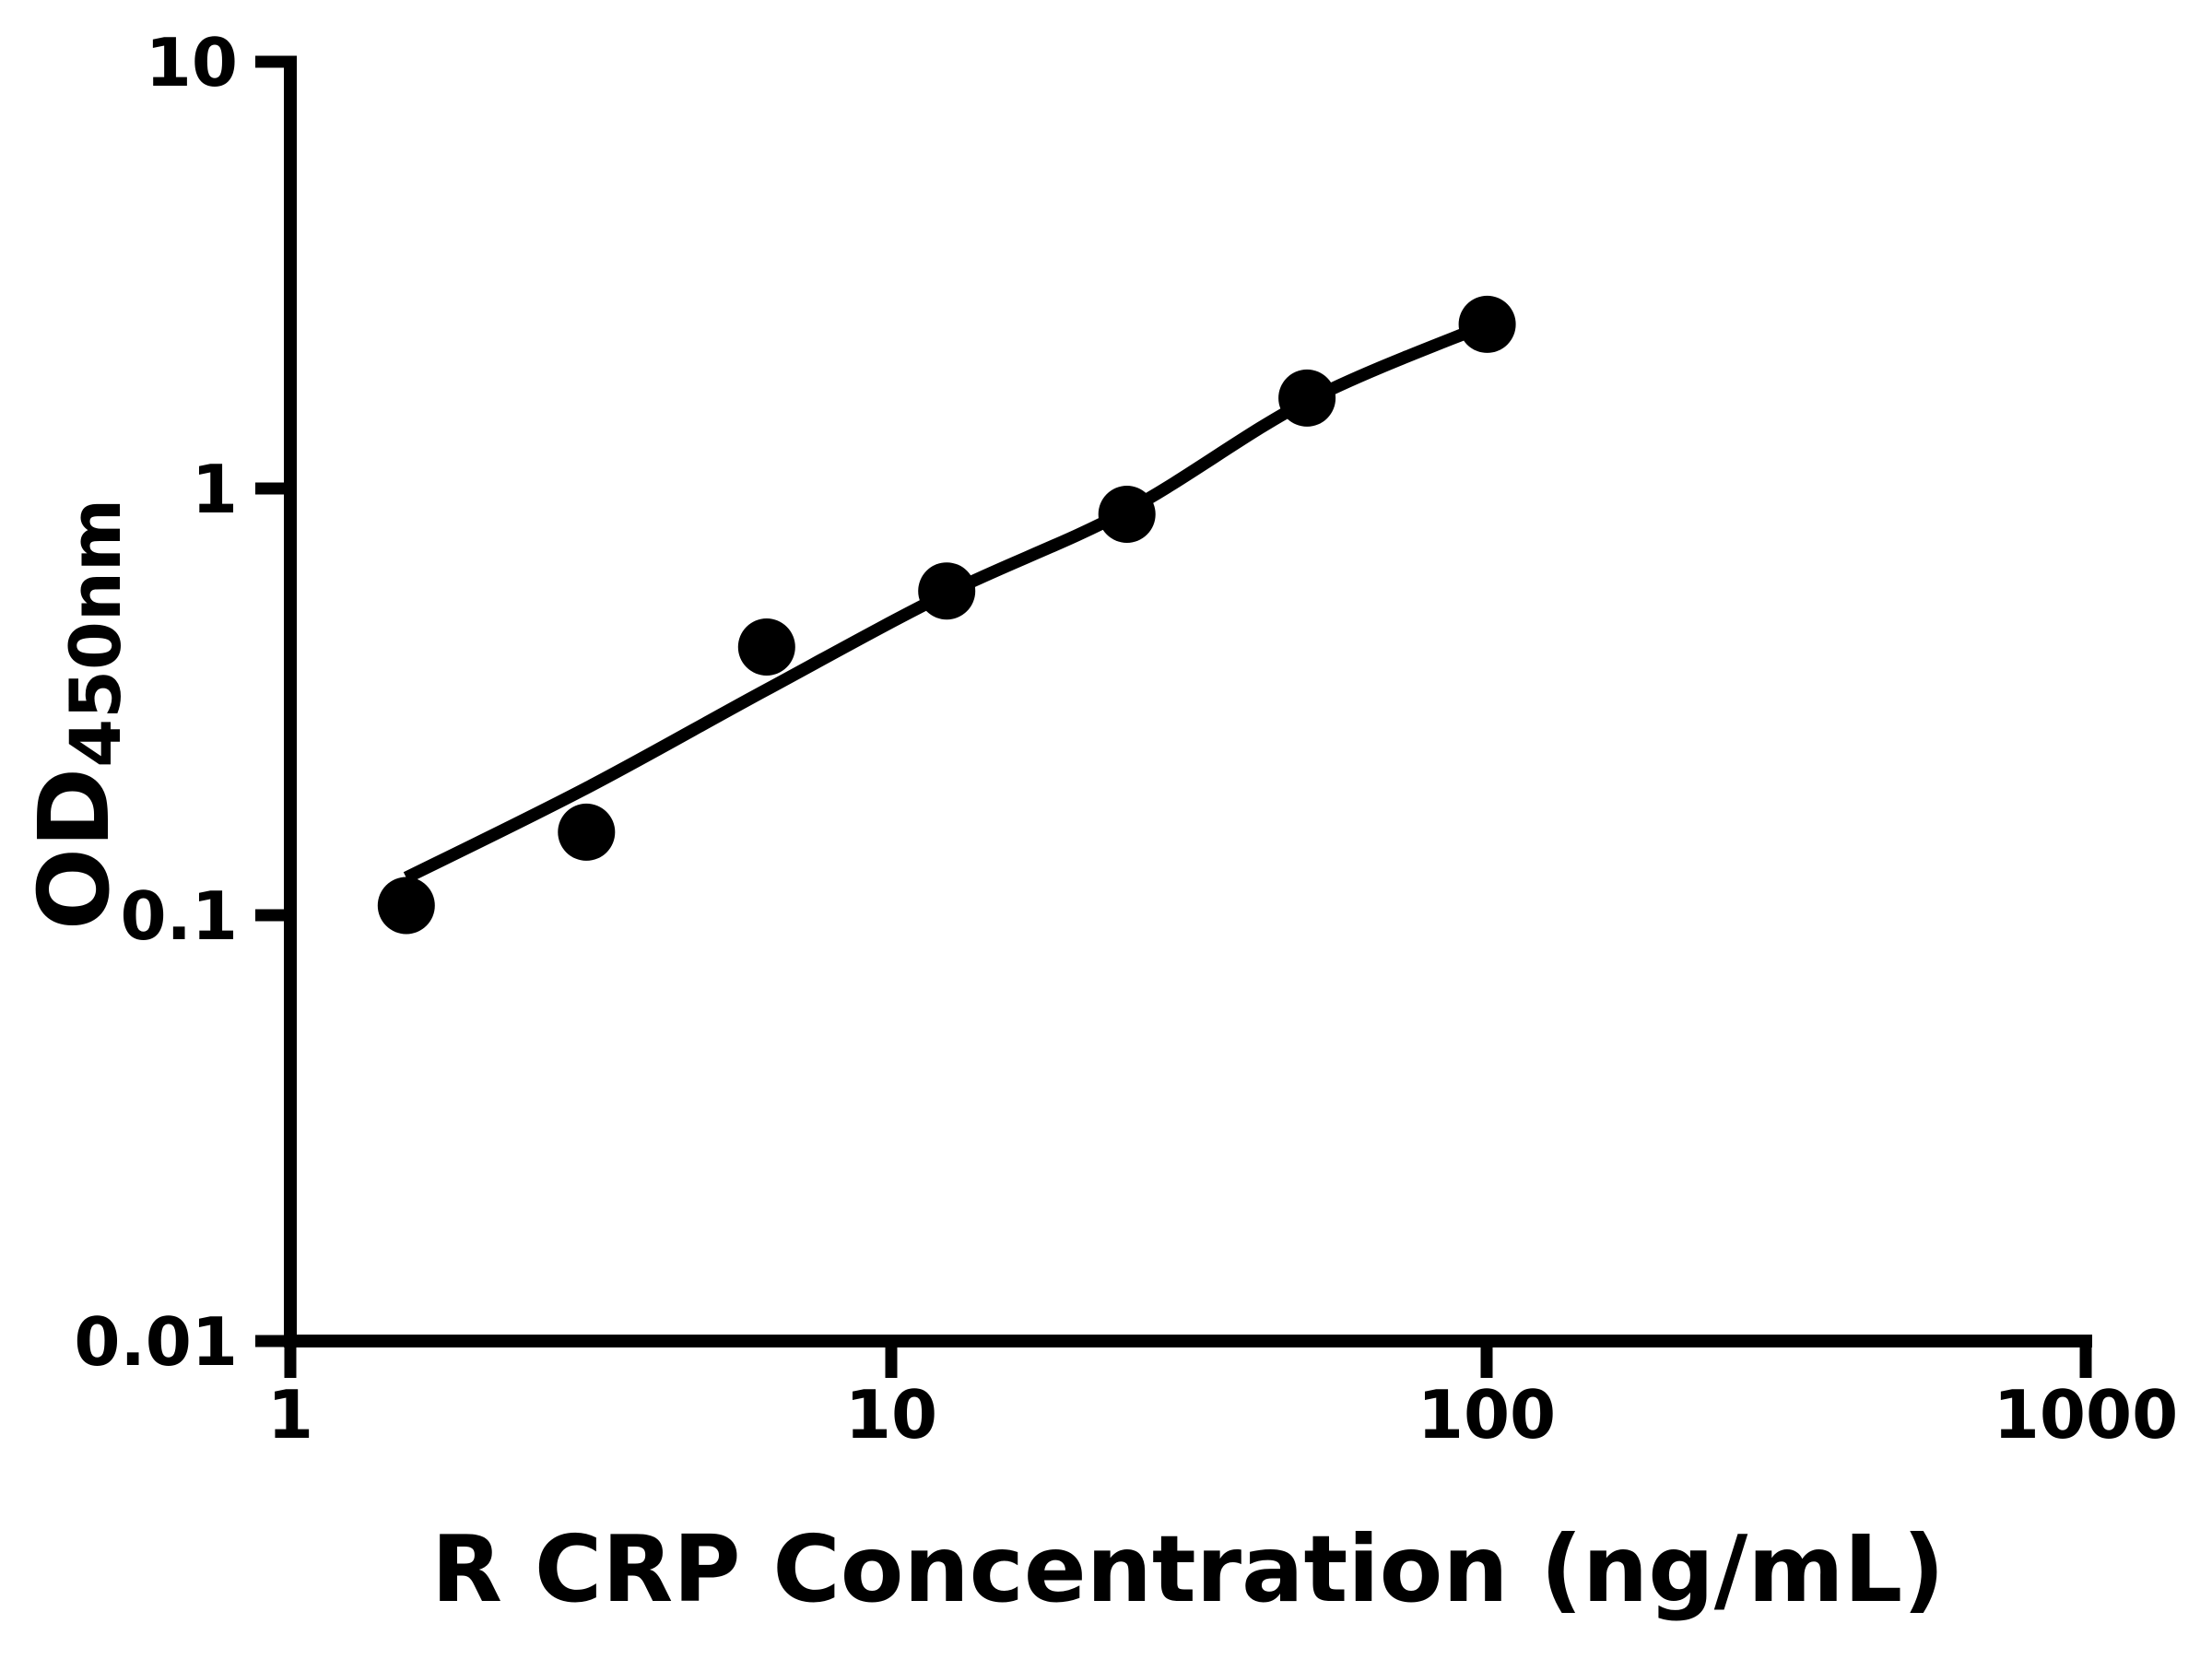 The width and height of the screenshot is (2212, 1659). What do you see at coordinates (179, 916) in the screenshot?
I see `y-tick-label-0_1: 0.1` at bounding box center [179, 916].